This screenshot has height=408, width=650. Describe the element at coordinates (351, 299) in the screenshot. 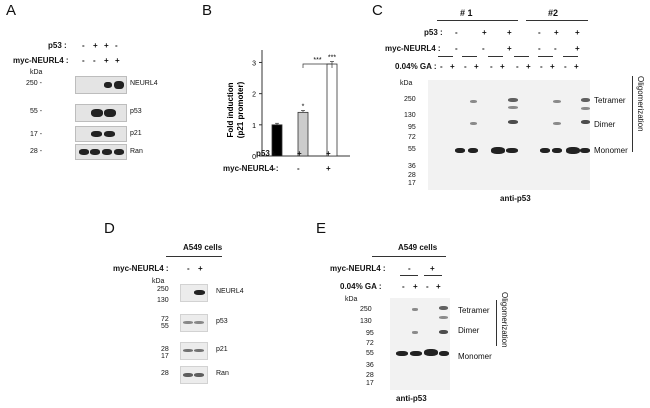

I see `panel-e-kda: kDa` at that location.